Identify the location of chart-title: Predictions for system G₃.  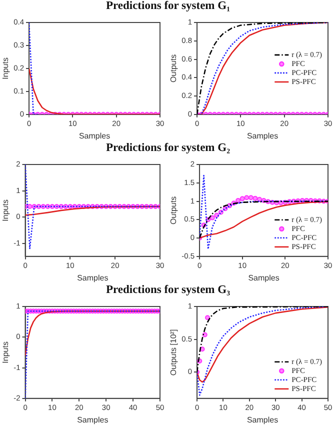
(168, 290).